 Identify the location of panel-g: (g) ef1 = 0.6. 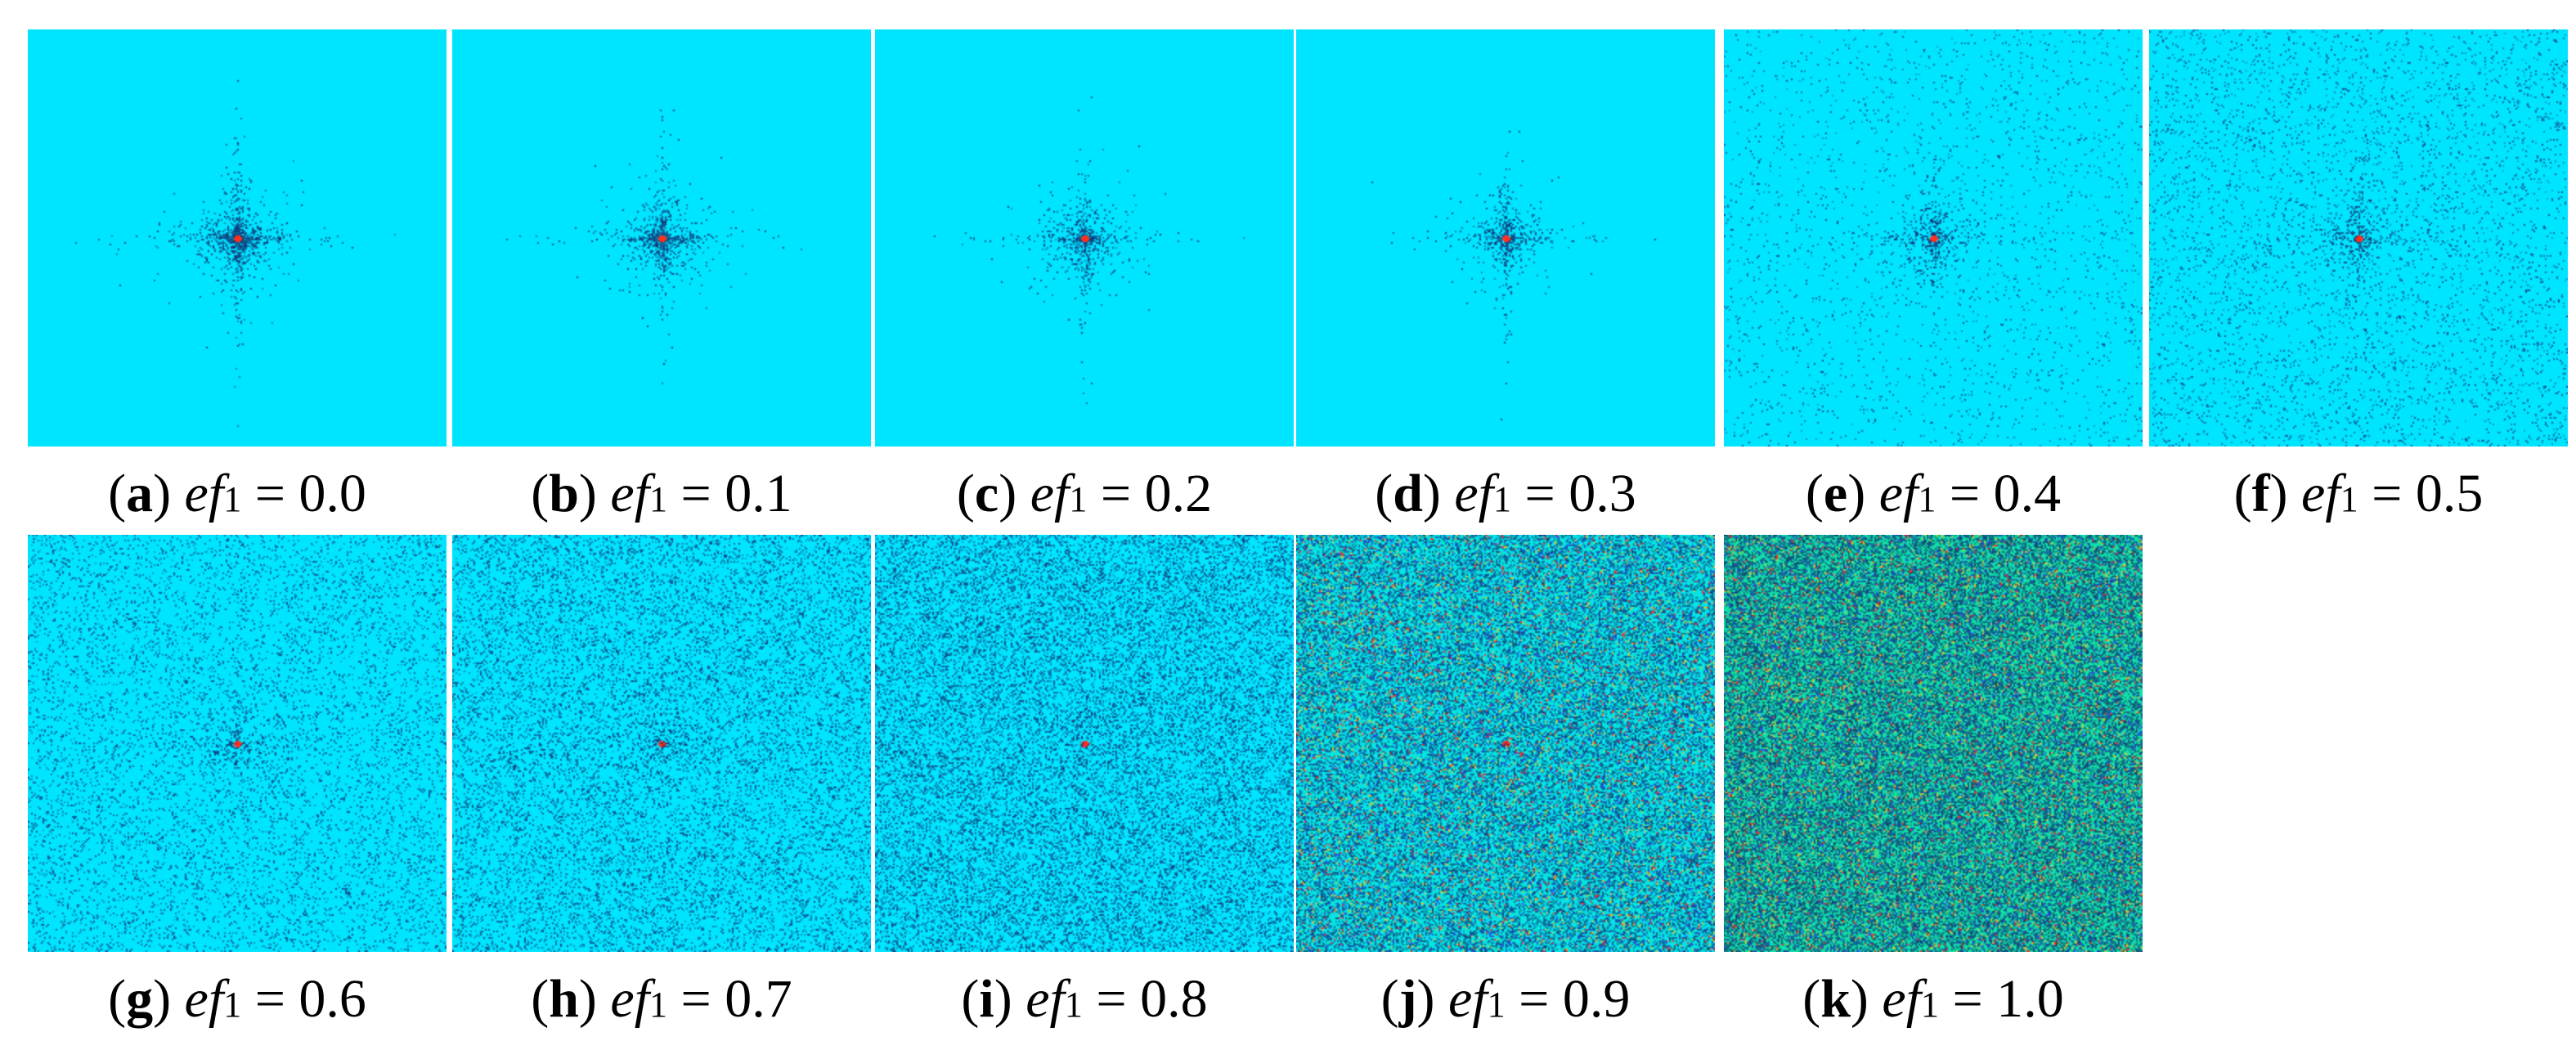
(238, 787).